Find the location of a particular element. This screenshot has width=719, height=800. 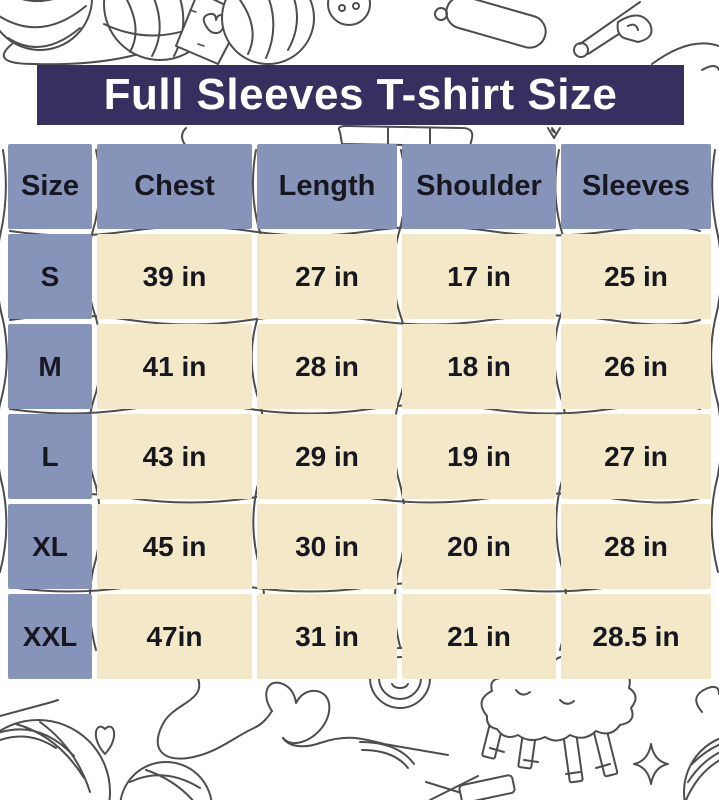

measurement-cell: 39 in is located at coordinates (174, 276).